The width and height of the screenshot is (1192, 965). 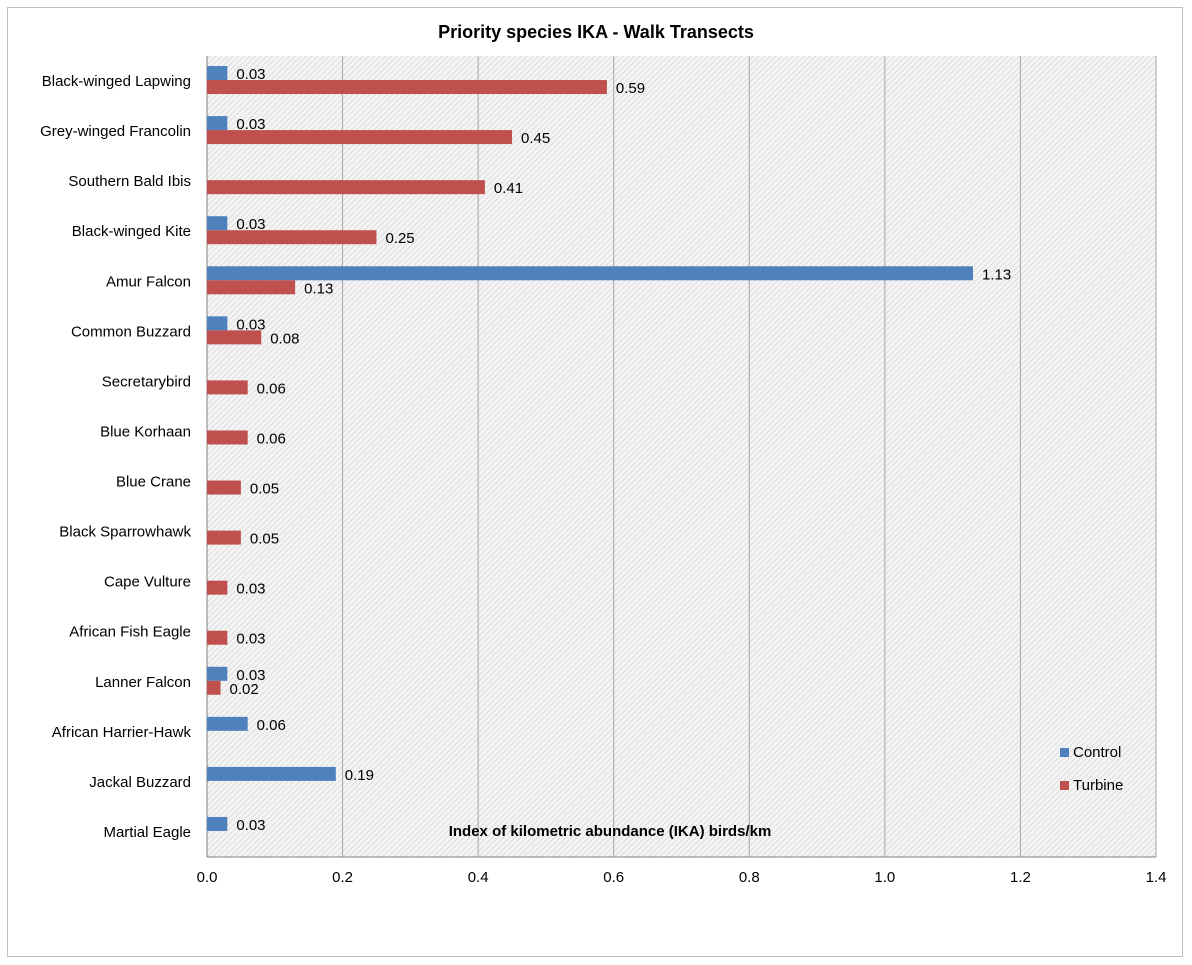 I want to click on category-label: Jackal Buzzard, so click(x=140, y=782).